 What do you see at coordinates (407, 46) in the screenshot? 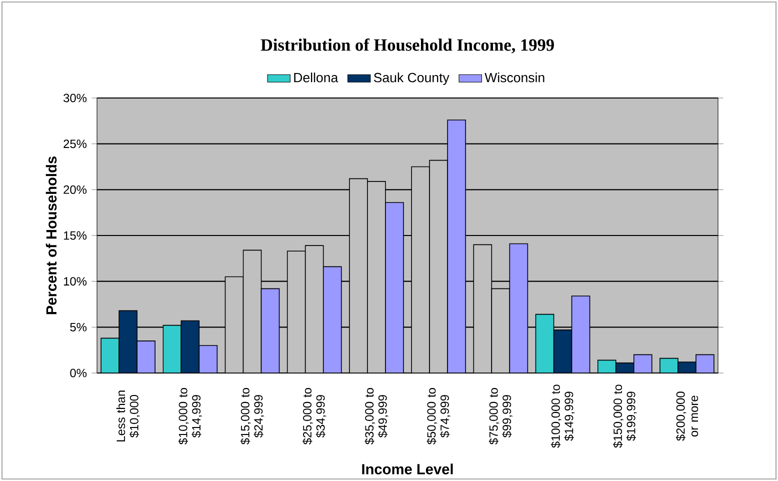
I see `chart-title: Distribution of Household Income, 1999` at bounding box center [407, 46].